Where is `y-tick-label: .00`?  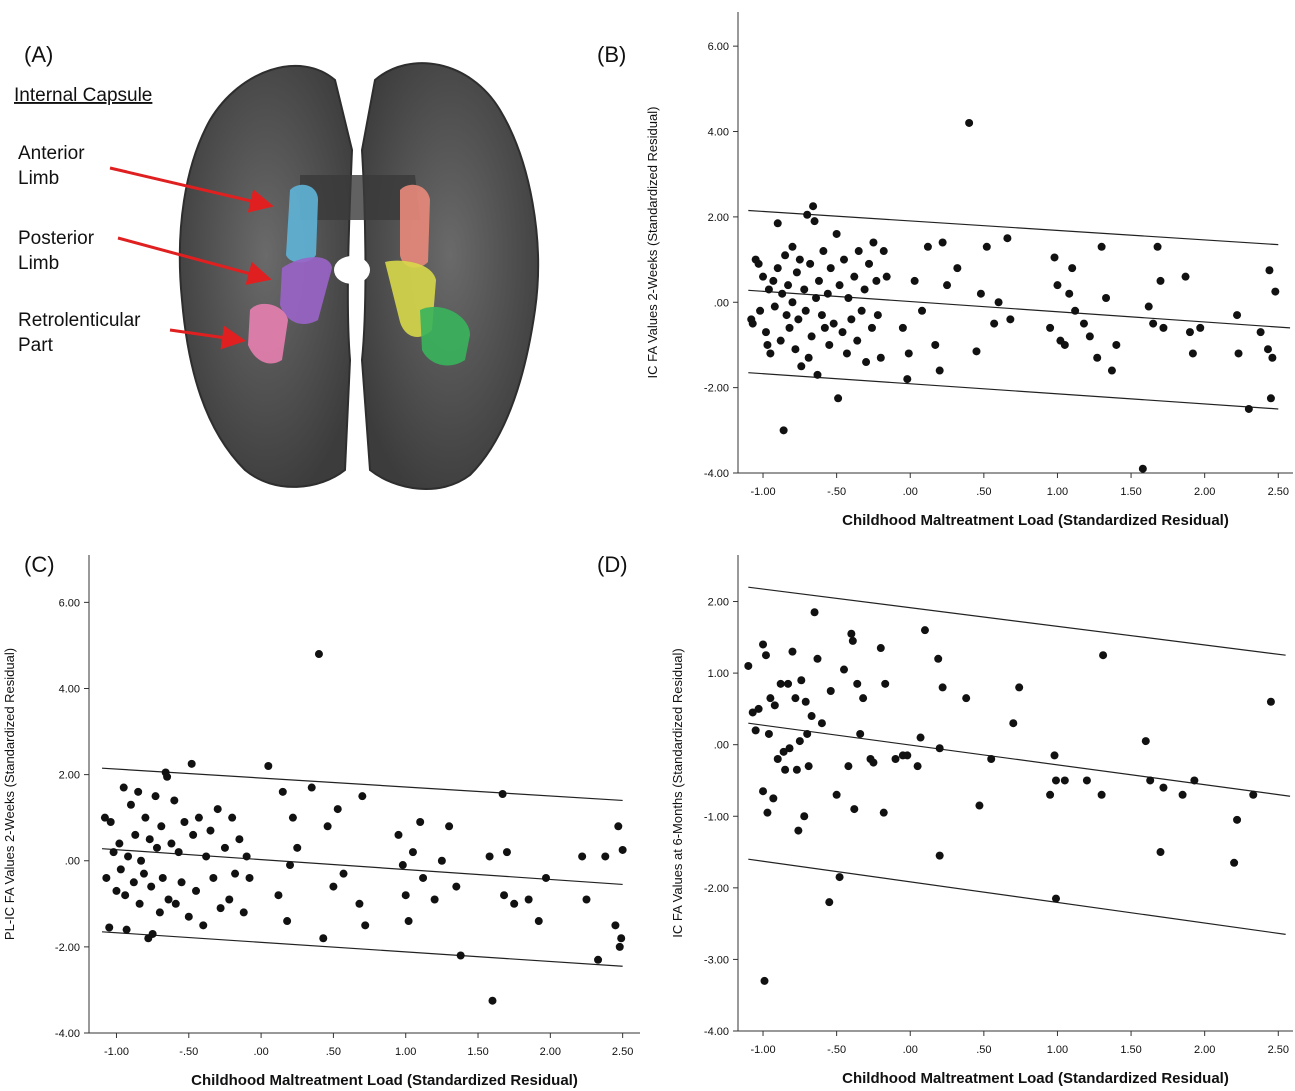
y-tick-label: .00 is located at coordinates (721, 746).